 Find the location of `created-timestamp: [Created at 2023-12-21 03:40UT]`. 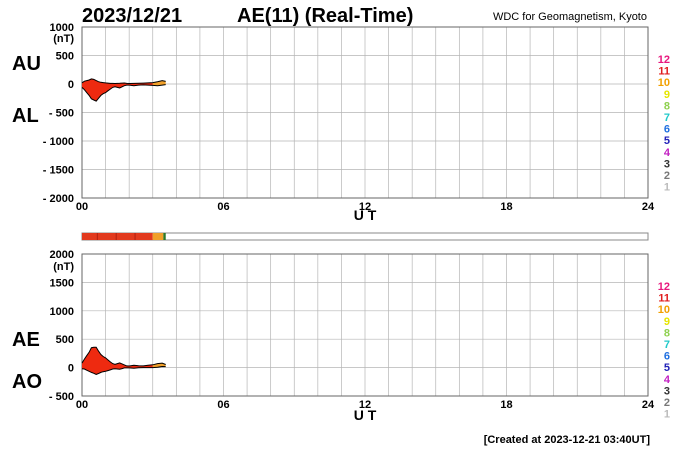

created-timestamp: [Created at 2023-12-21 03:40UT] is located at coordinates (567, 440).